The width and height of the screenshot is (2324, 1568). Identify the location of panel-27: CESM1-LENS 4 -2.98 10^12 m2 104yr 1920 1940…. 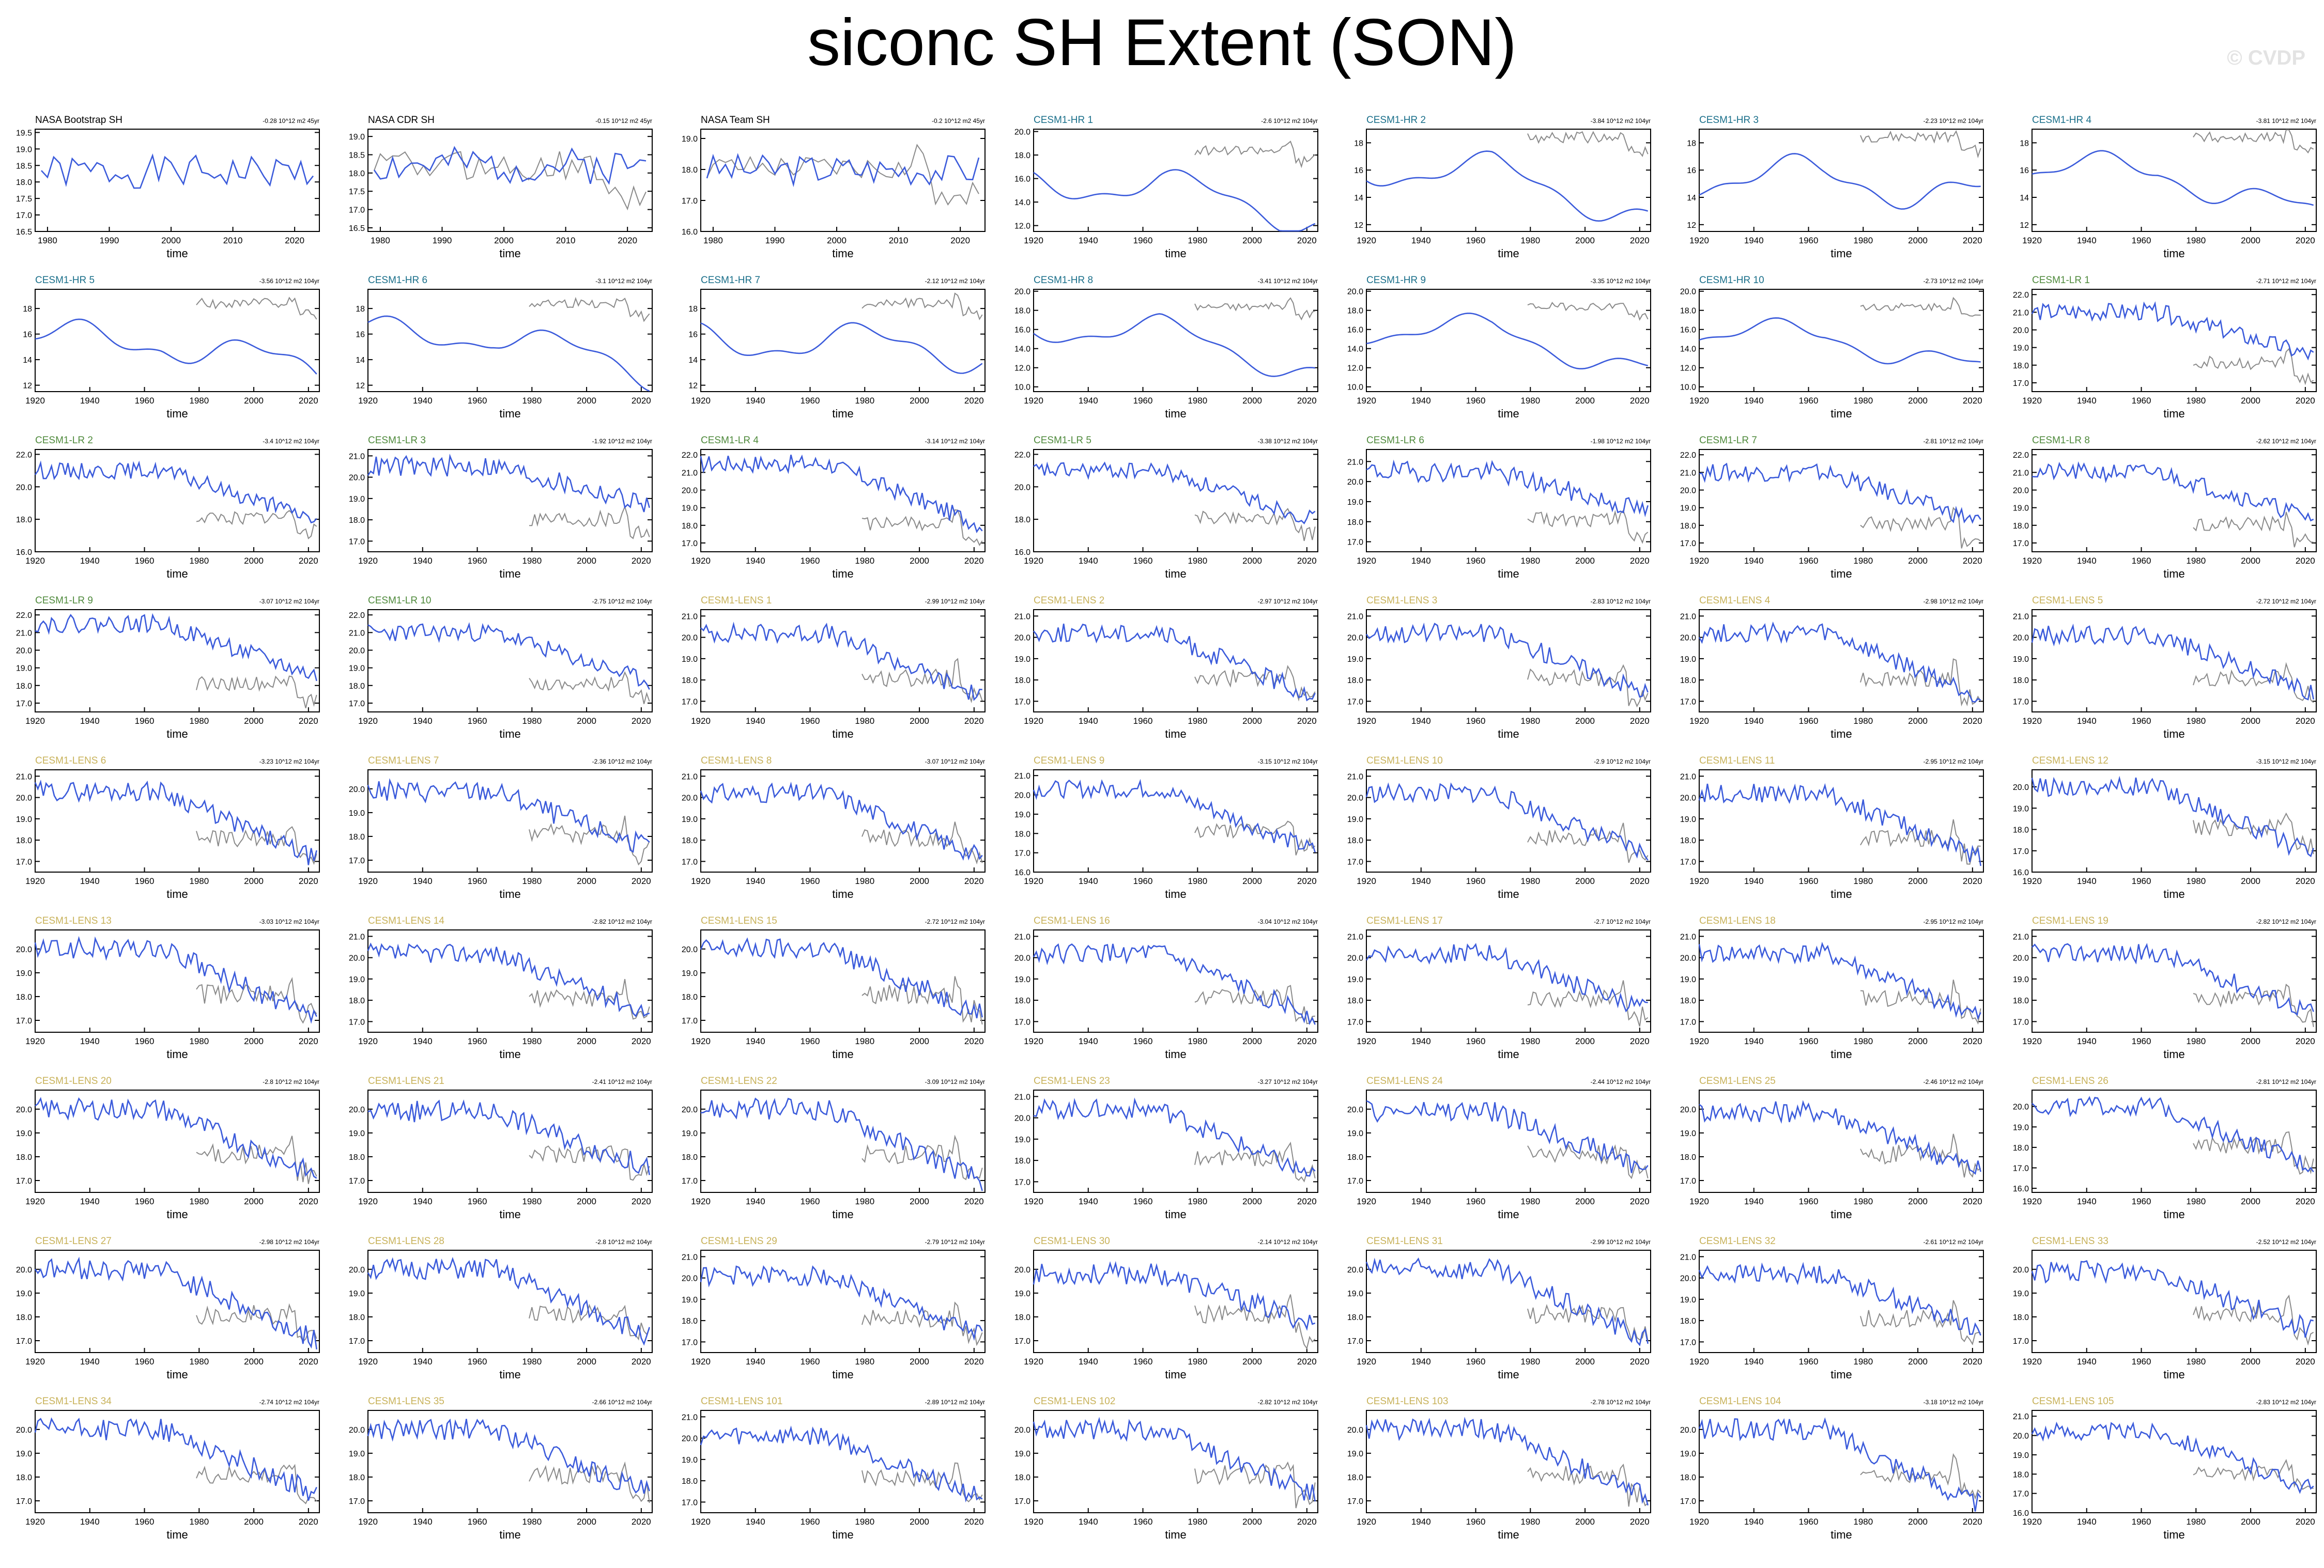
(1832, 668).